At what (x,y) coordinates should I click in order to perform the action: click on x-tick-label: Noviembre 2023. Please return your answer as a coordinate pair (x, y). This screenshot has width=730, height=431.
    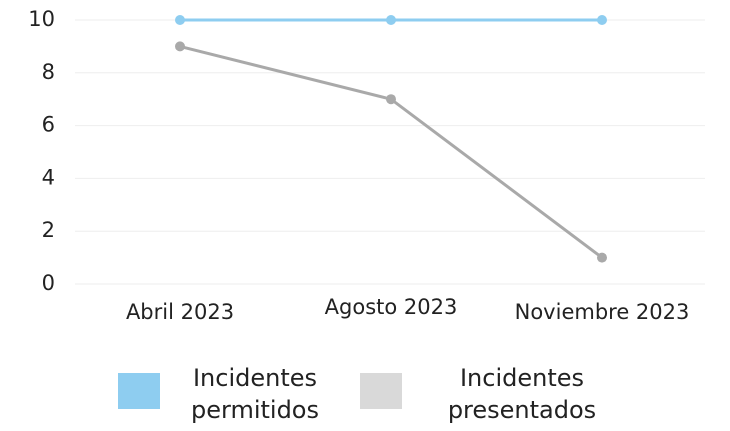
    Looking at the image, I should click on (602, 312).